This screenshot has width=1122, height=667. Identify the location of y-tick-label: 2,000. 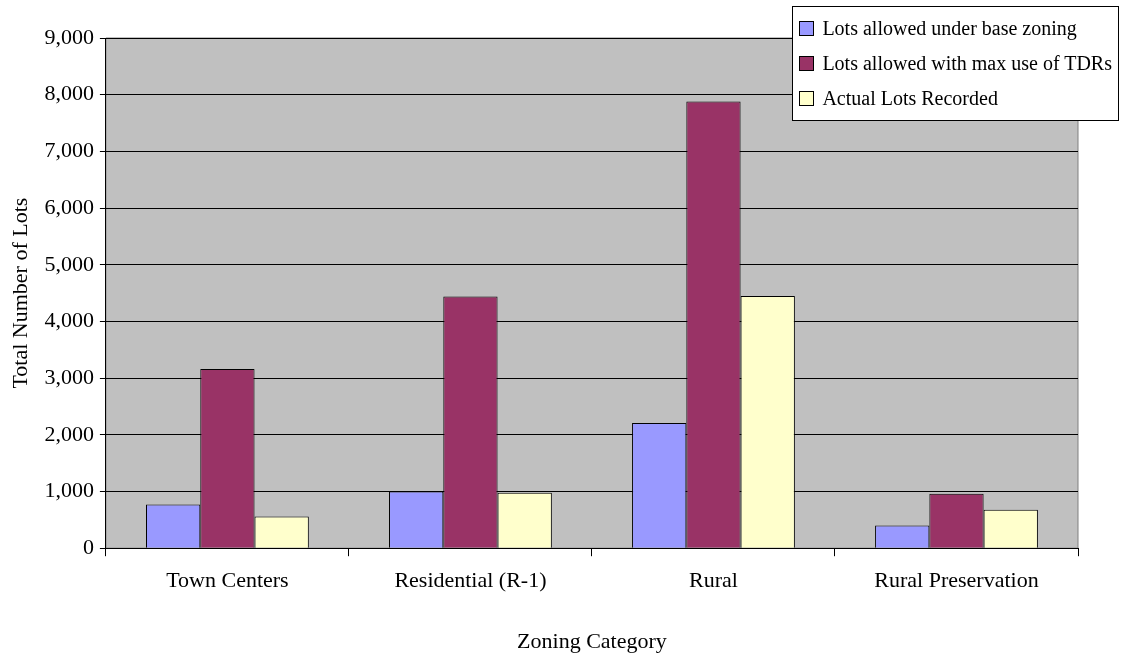
(69, 433).